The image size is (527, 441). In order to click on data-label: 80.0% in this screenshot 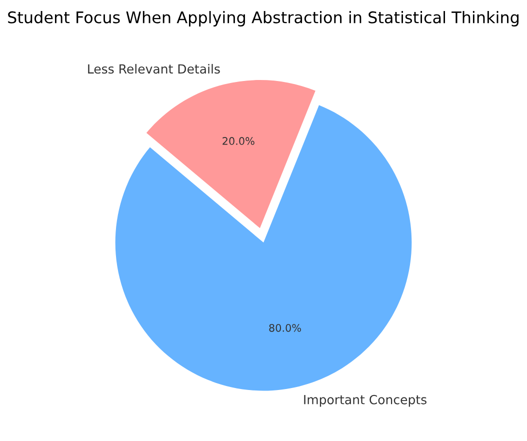, I will do `click(285, 328)`.